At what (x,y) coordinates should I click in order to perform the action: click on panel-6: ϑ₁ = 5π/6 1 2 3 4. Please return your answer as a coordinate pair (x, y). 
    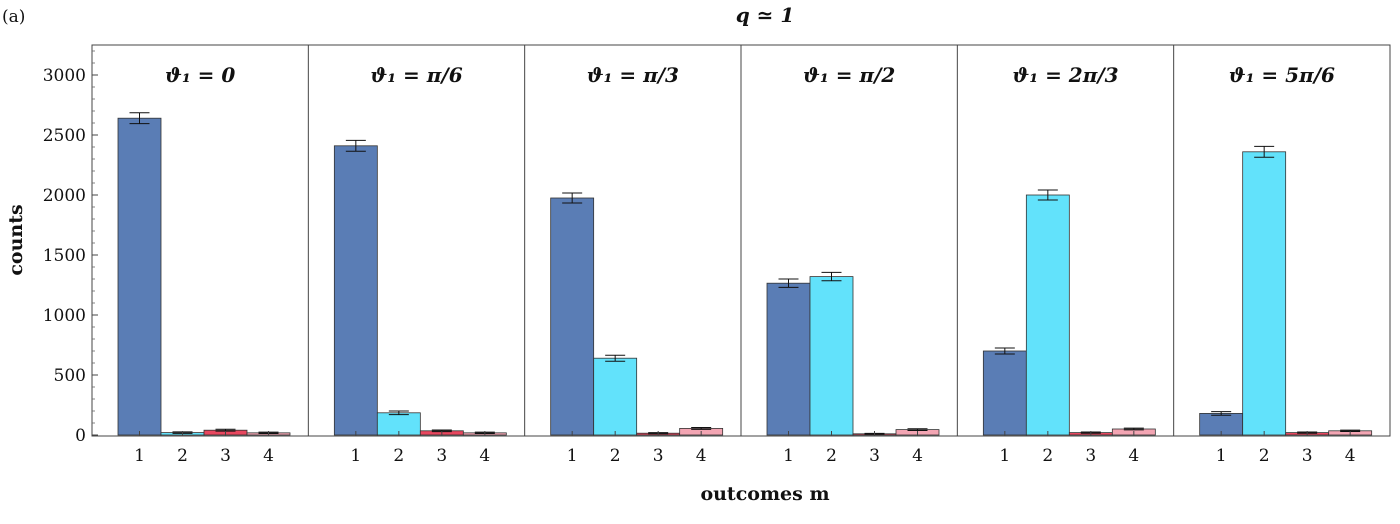
    Looking at the image, I should click on (1273, 255).